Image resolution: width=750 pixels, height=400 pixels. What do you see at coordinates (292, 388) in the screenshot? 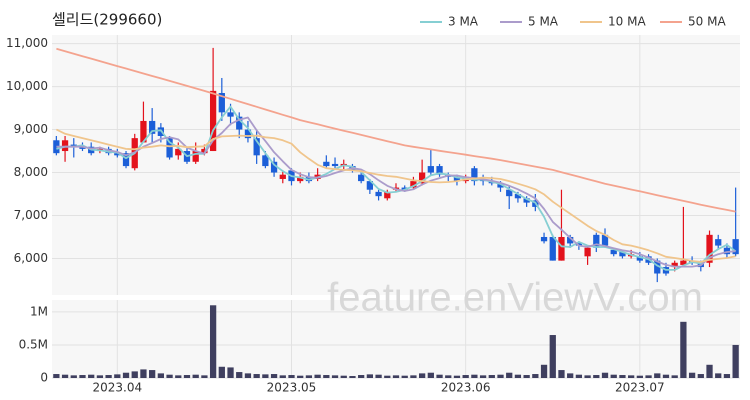
I see `x-tick-label: 2023.05` at bounding box center [292, 388].